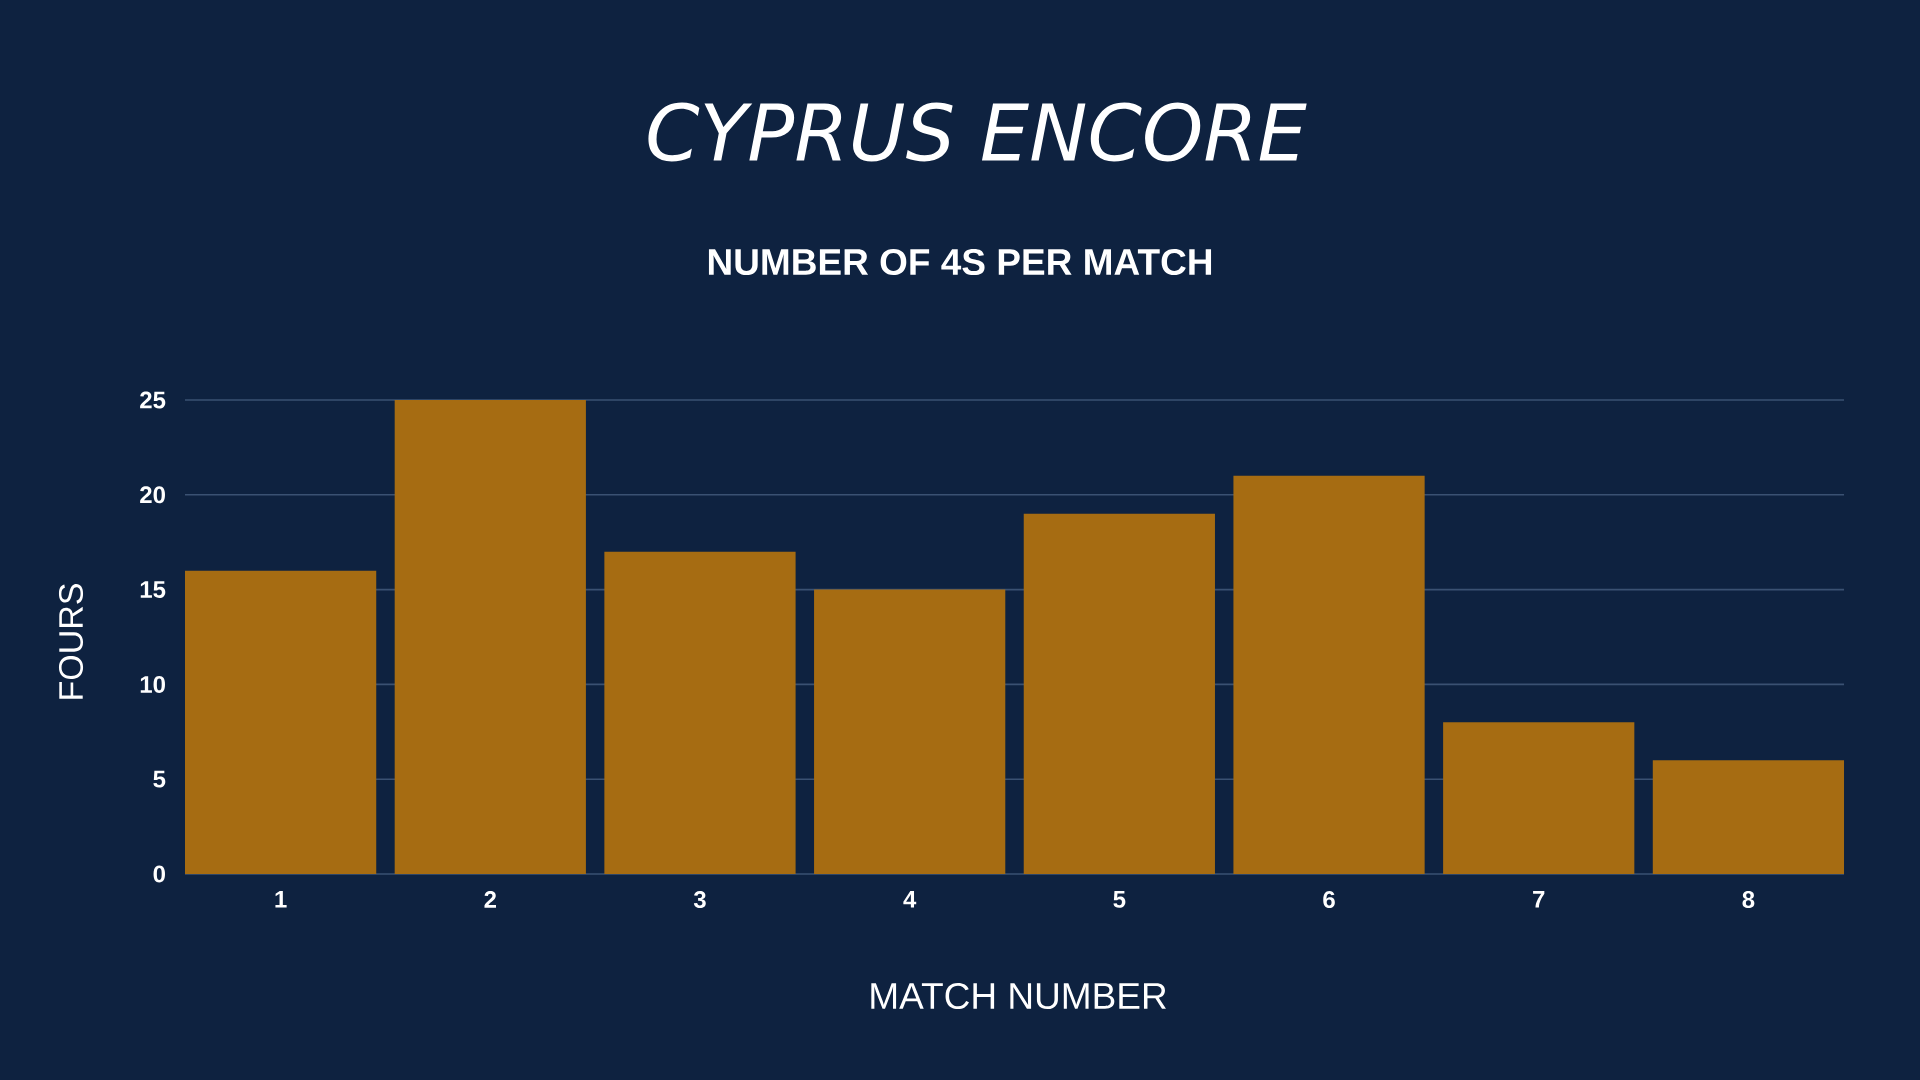 This screenshot has width=1920, height=1080. I want to click on x-tick-label: 5, so click(1119, 899).